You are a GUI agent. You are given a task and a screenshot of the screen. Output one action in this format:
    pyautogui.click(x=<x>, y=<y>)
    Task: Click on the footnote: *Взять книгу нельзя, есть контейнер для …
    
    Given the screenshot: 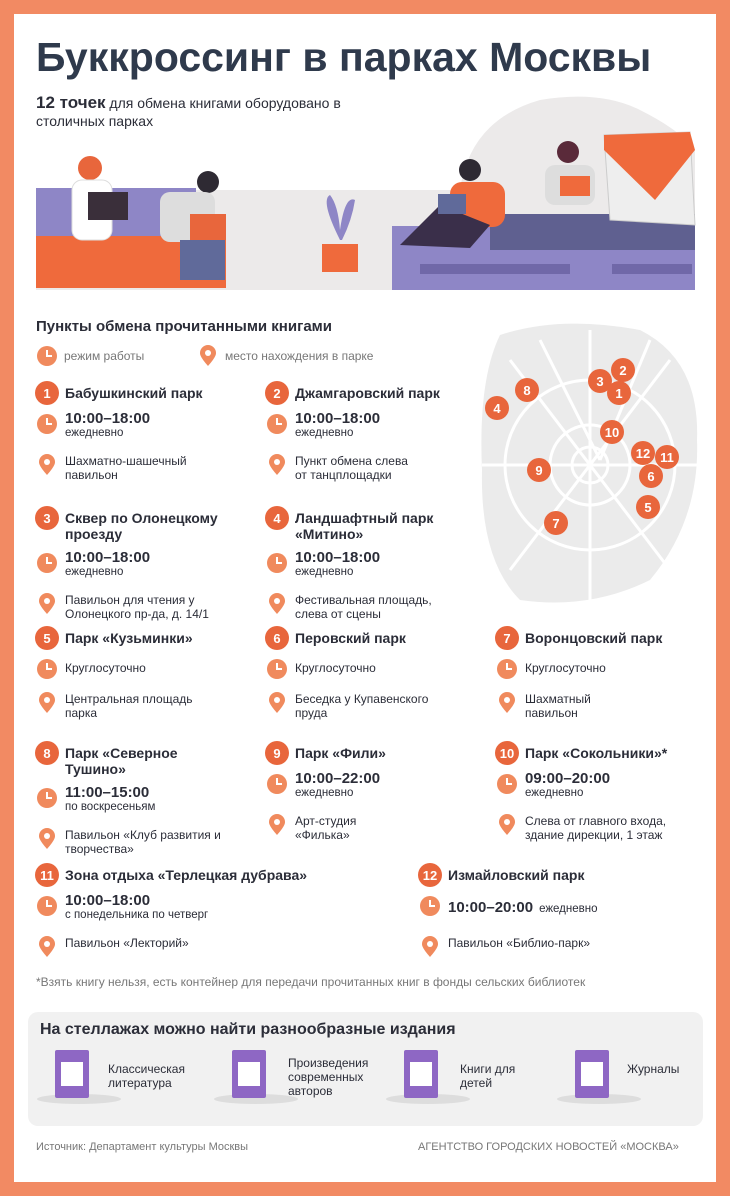 What is the action you would take?
    pyautogui.click(x=311, y=982)
    